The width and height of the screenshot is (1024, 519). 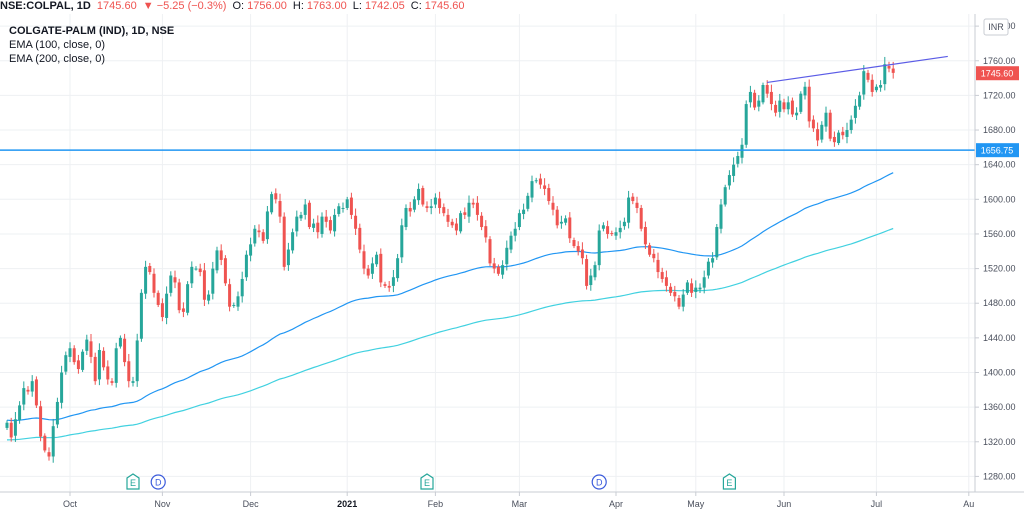 What do you see at coordinates (729, 481) in the screenshot?
I see `earnings-icon` at bounding box center [729, 481].